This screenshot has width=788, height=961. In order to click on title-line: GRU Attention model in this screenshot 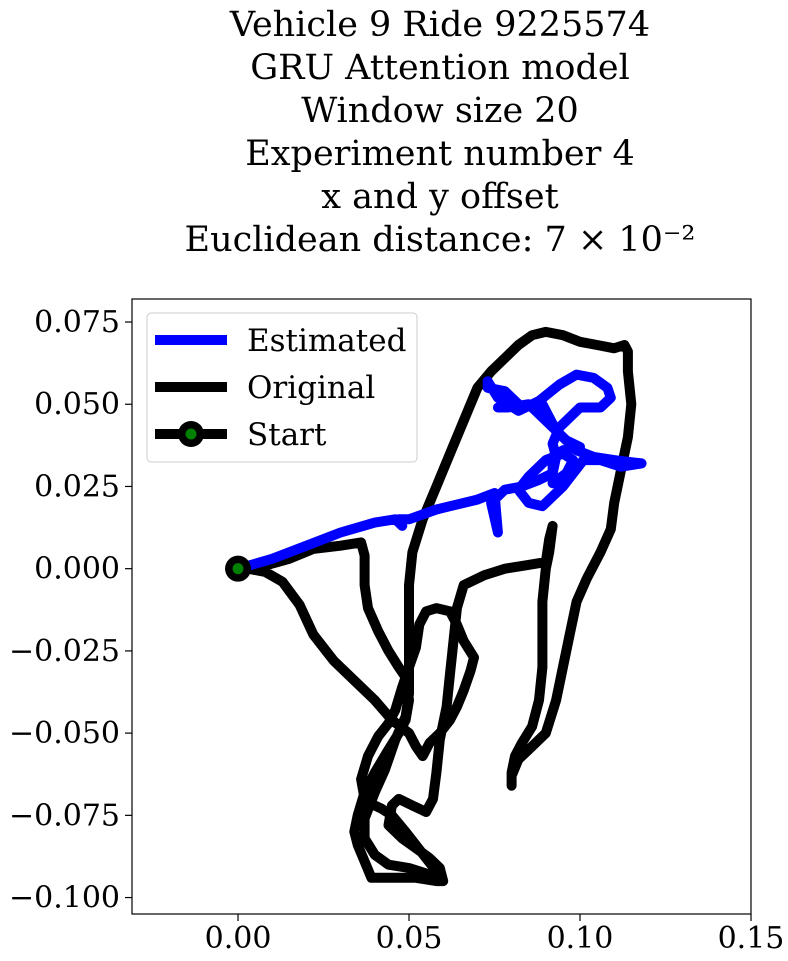, I will do `click(440, 68)`.